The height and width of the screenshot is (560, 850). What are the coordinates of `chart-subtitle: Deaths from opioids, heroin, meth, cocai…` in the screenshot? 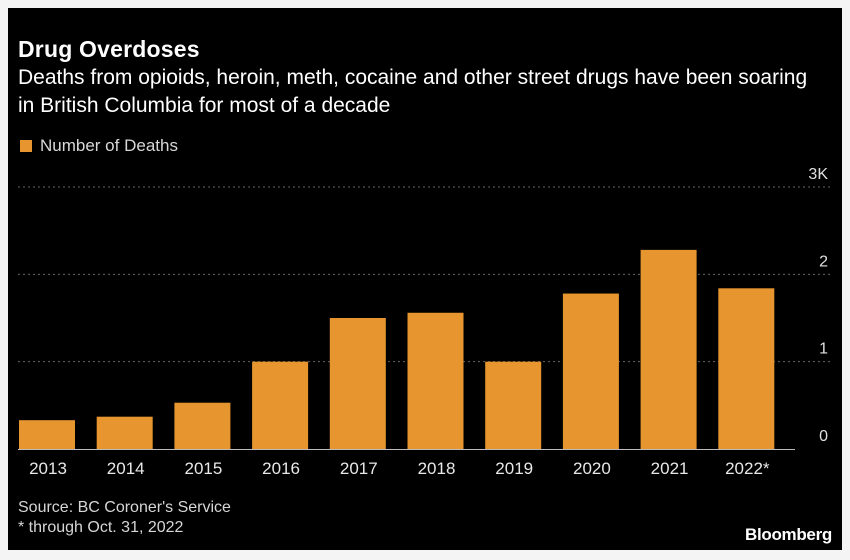 It's located at (413, 91).